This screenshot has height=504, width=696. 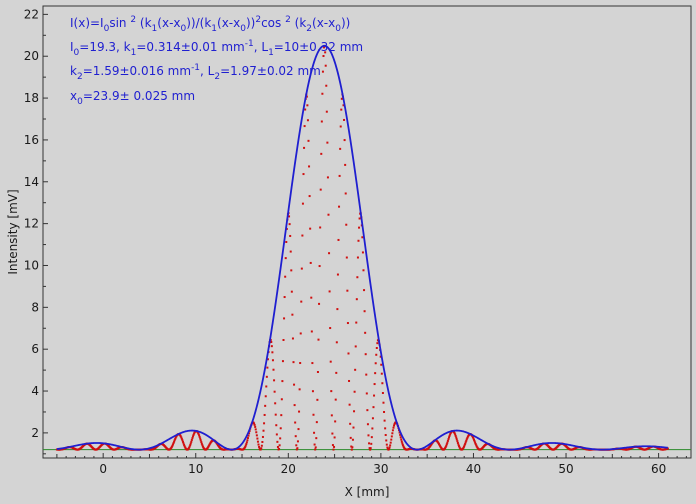 I want to click on y-tick-label: 8, so click(x=35, y=307).